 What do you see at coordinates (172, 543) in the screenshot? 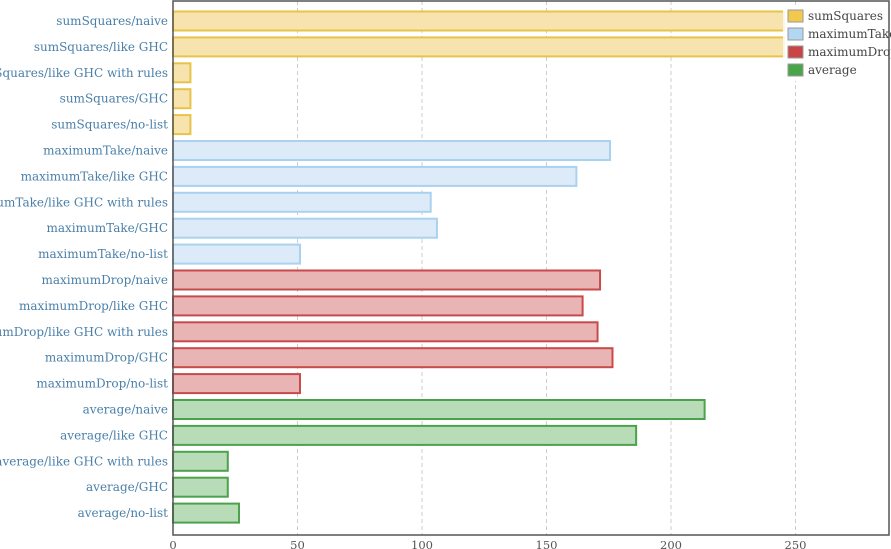
I see `x-tick-label: 0` at bounding box center [172, 543].